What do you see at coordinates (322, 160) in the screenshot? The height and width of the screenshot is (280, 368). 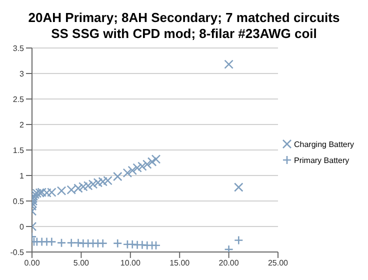 I see `legend-label: Primary Battery` at bounding box center [322, 160].